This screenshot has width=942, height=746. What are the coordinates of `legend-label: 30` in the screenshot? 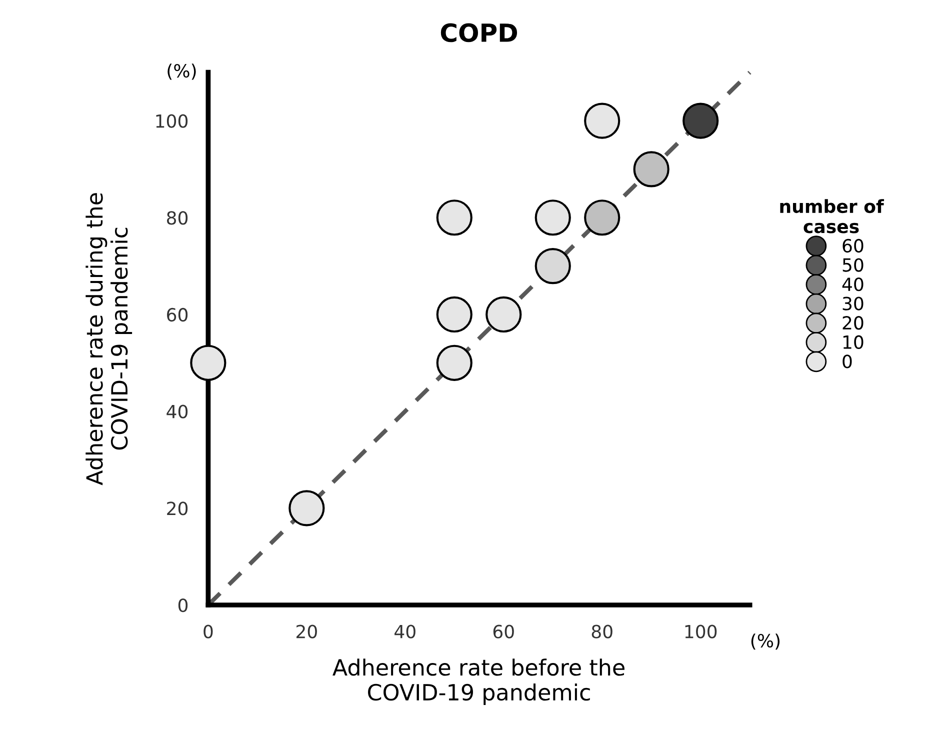 It's located at (853, 303).